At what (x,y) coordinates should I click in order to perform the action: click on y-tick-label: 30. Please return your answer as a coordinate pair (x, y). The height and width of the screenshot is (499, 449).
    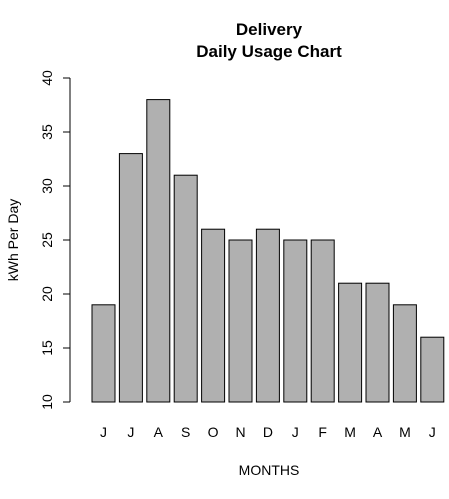
    Looking at the image, I should click on (47, 186).